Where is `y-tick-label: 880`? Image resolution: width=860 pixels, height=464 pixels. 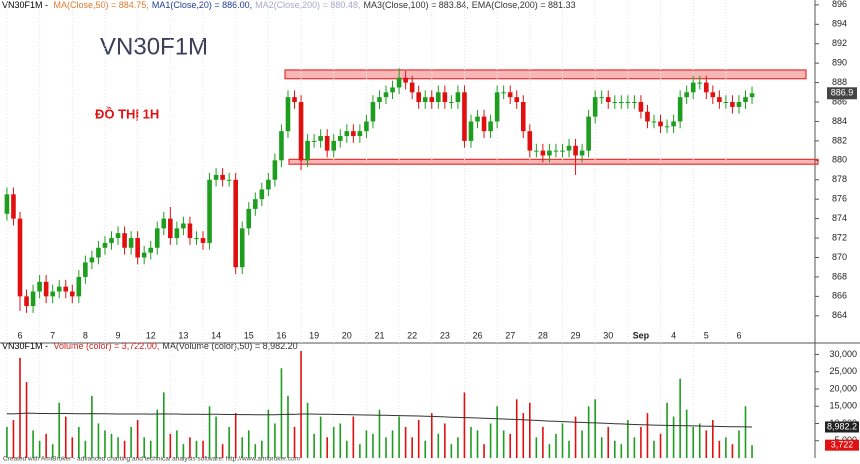
y-tick-label: 880 is located at coordinates (839, 160).